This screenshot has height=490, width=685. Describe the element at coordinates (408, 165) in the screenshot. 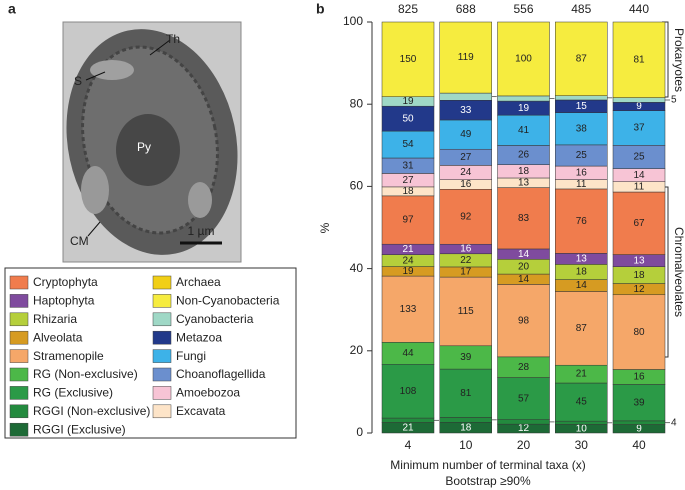

I see `value-label: 31` at that location.